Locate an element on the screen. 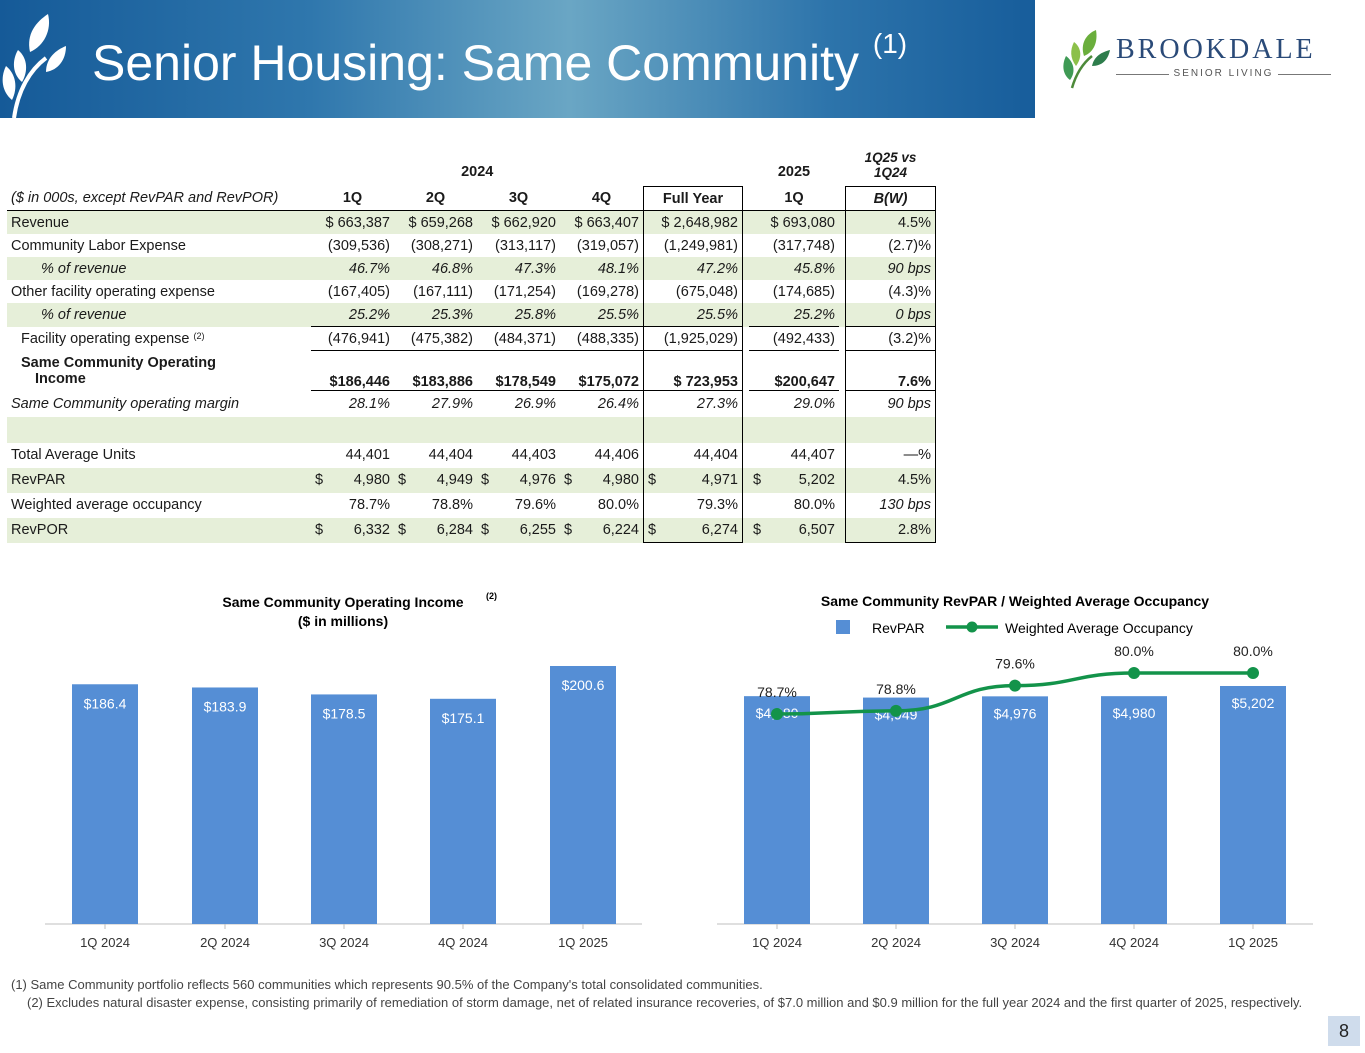 This screenshot has height=1053, width=1365. table-spacer-row is located at coordinates (471, 429).